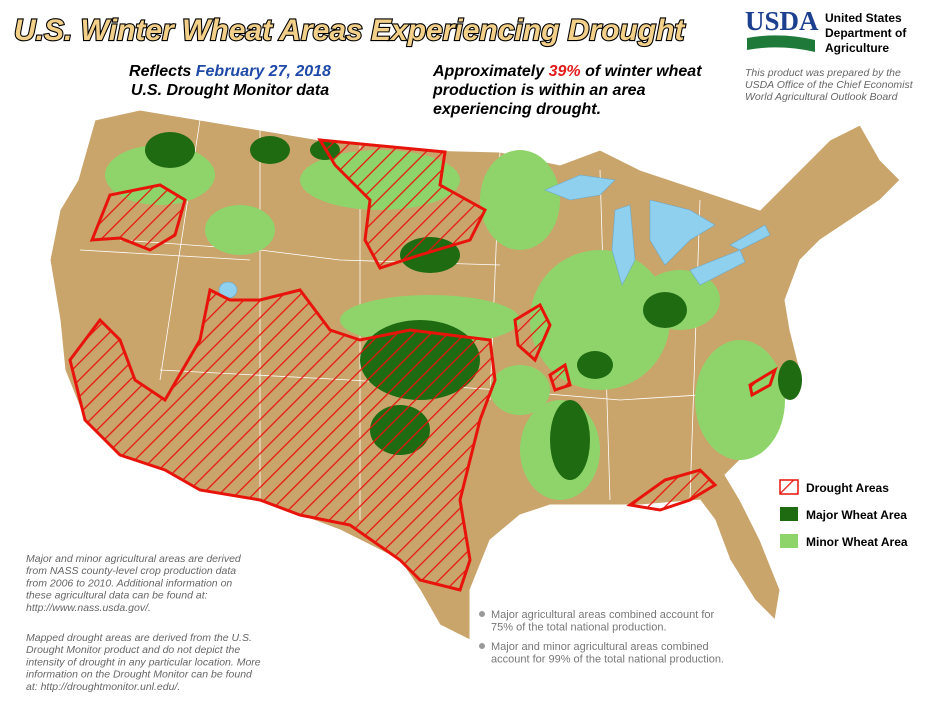 Image resolution: width=927 pixels, height=701 pixels. I want to click on summary-line3: experiencing drought., so click(517, 109).